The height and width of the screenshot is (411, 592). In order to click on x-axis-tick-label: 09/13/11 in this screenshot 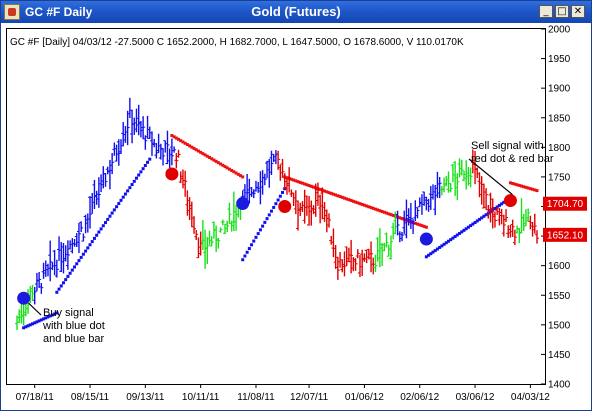, I will do `click(145, 397)`.